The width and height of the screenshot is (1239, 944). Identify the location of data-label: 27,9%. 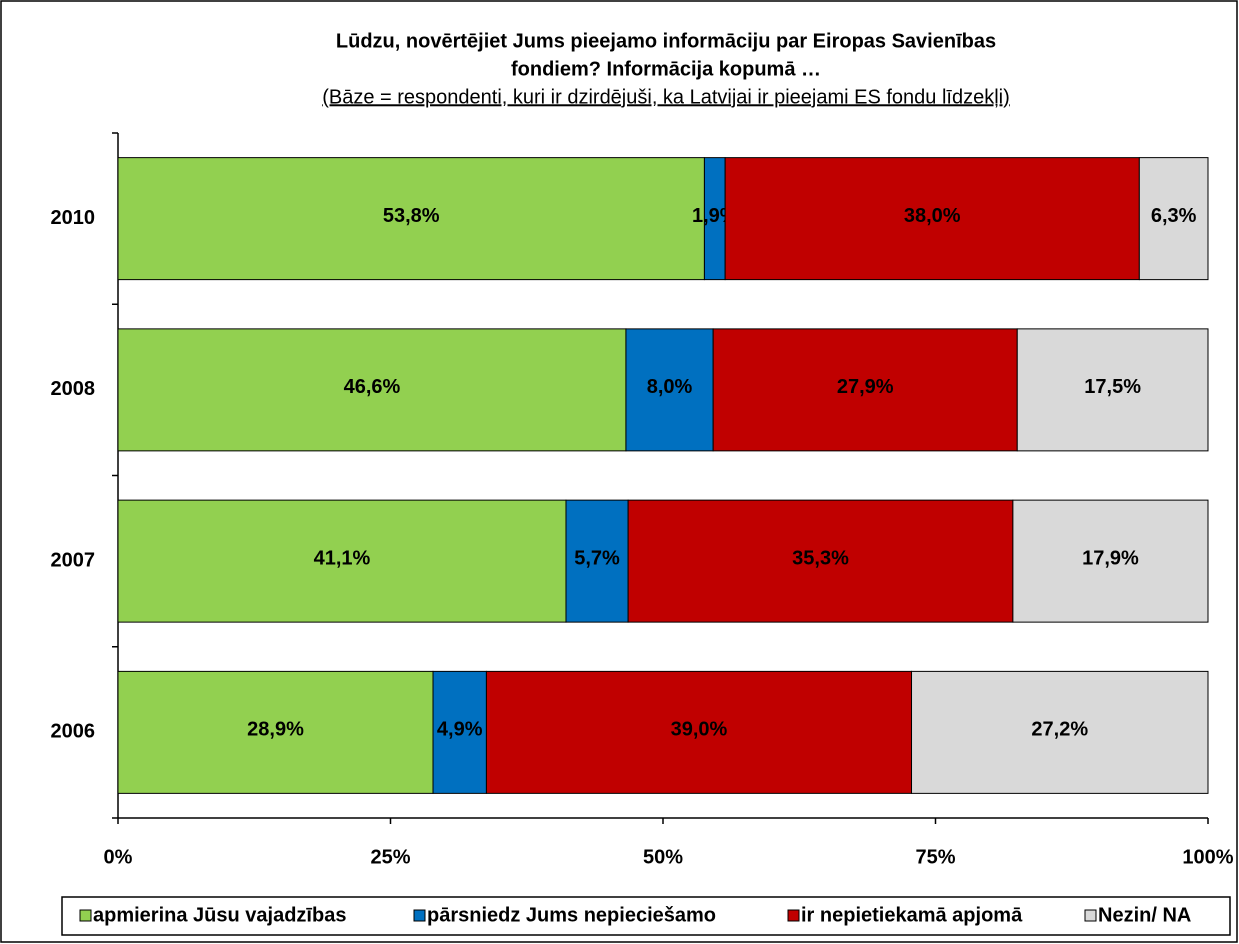
(865, 387).